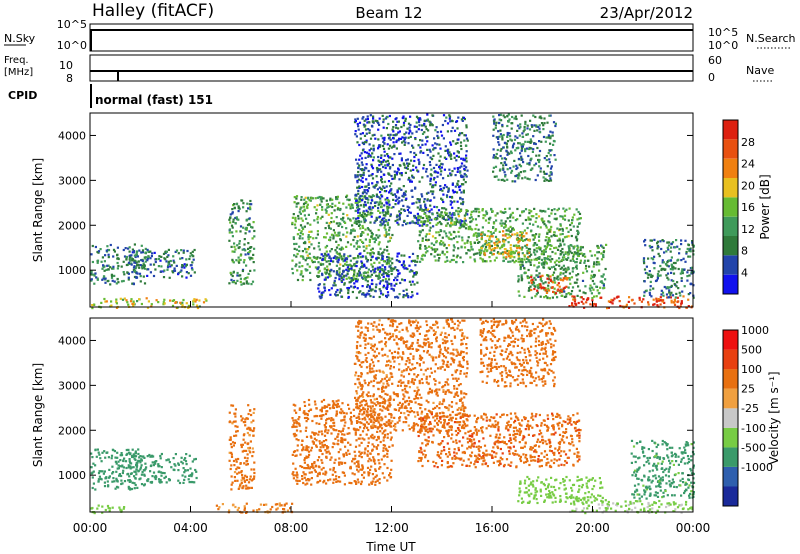 This screenshot has height=554, width=800. Describe the element at coordinates (730, 226) in the screenshot. I see `colorbar-cell` at that location.